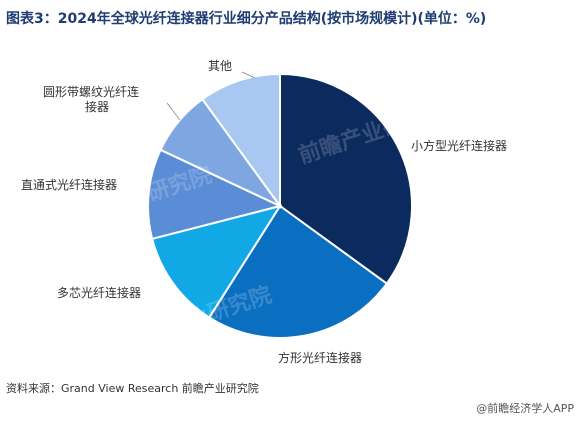 The width and height of the screenshot is (582, 421). Describe the element at coordinates (97, 107) in the screenshot. I see `slice-label-threaded-line2: 接器` at that location.